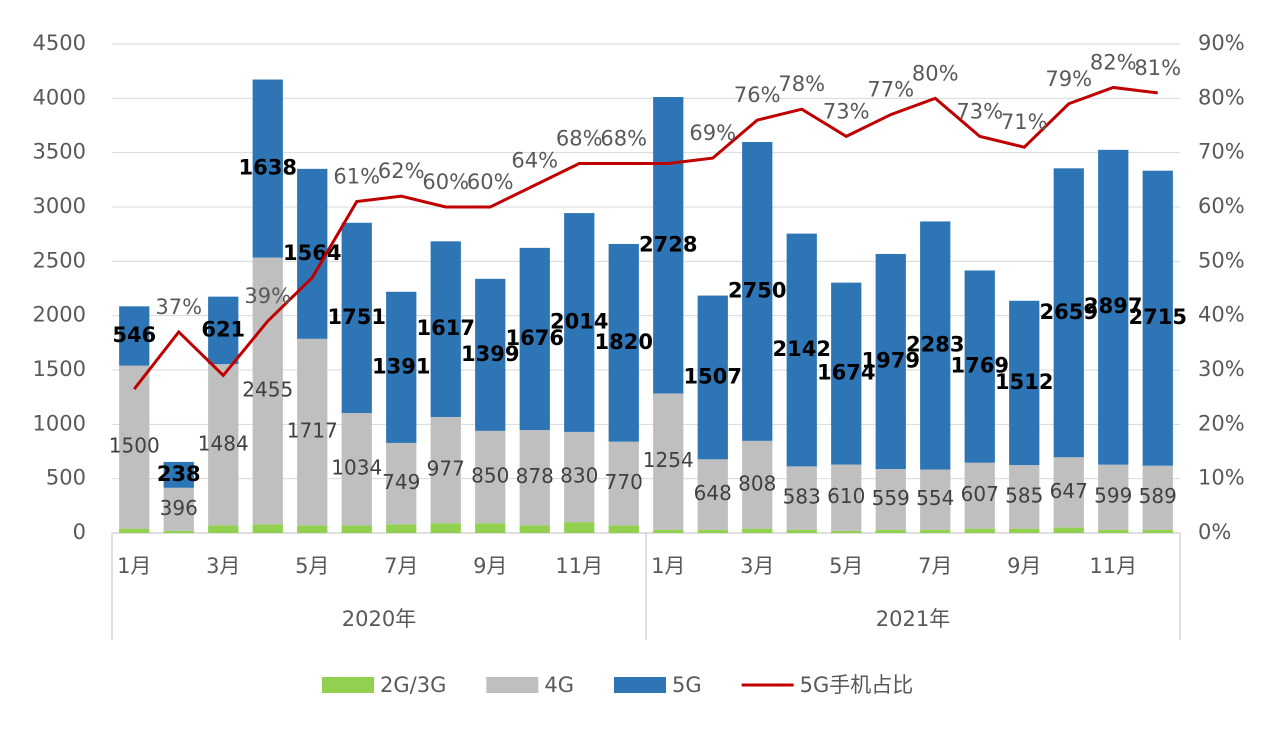  What do you see at coordinates (179, 474) in the screenshot?
I see `data-label: 238` at bounding box center [179, 474].